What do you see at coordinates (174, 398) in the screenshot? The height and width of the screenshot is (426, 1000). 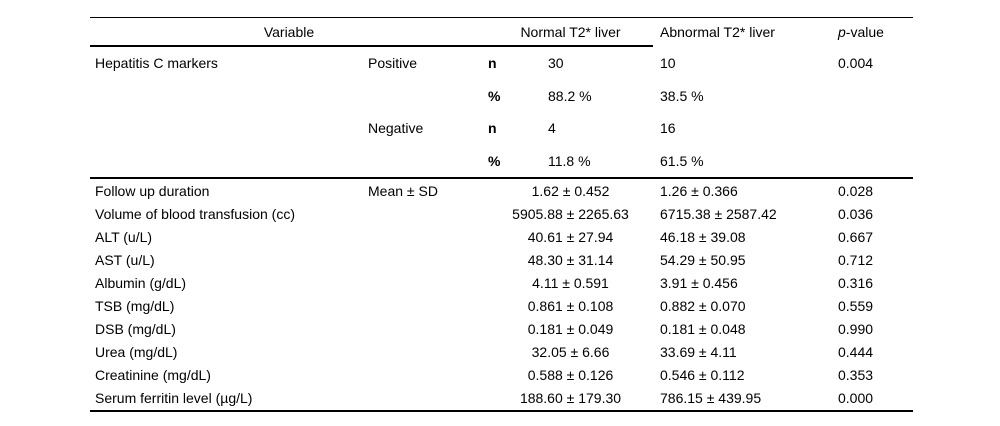 I see `cell-variable: Serum ferritin level (µg/L)` at bounding box center [174, 398].